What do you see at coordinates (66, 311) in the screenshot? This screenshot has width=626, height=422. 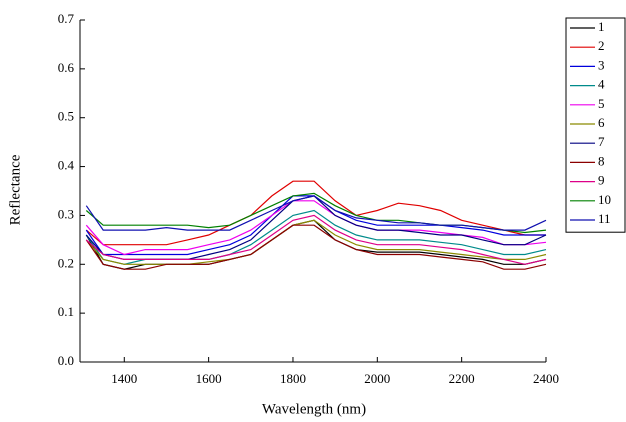 I see `y-tick-label: 0.1` at bounding box center [66, 311].